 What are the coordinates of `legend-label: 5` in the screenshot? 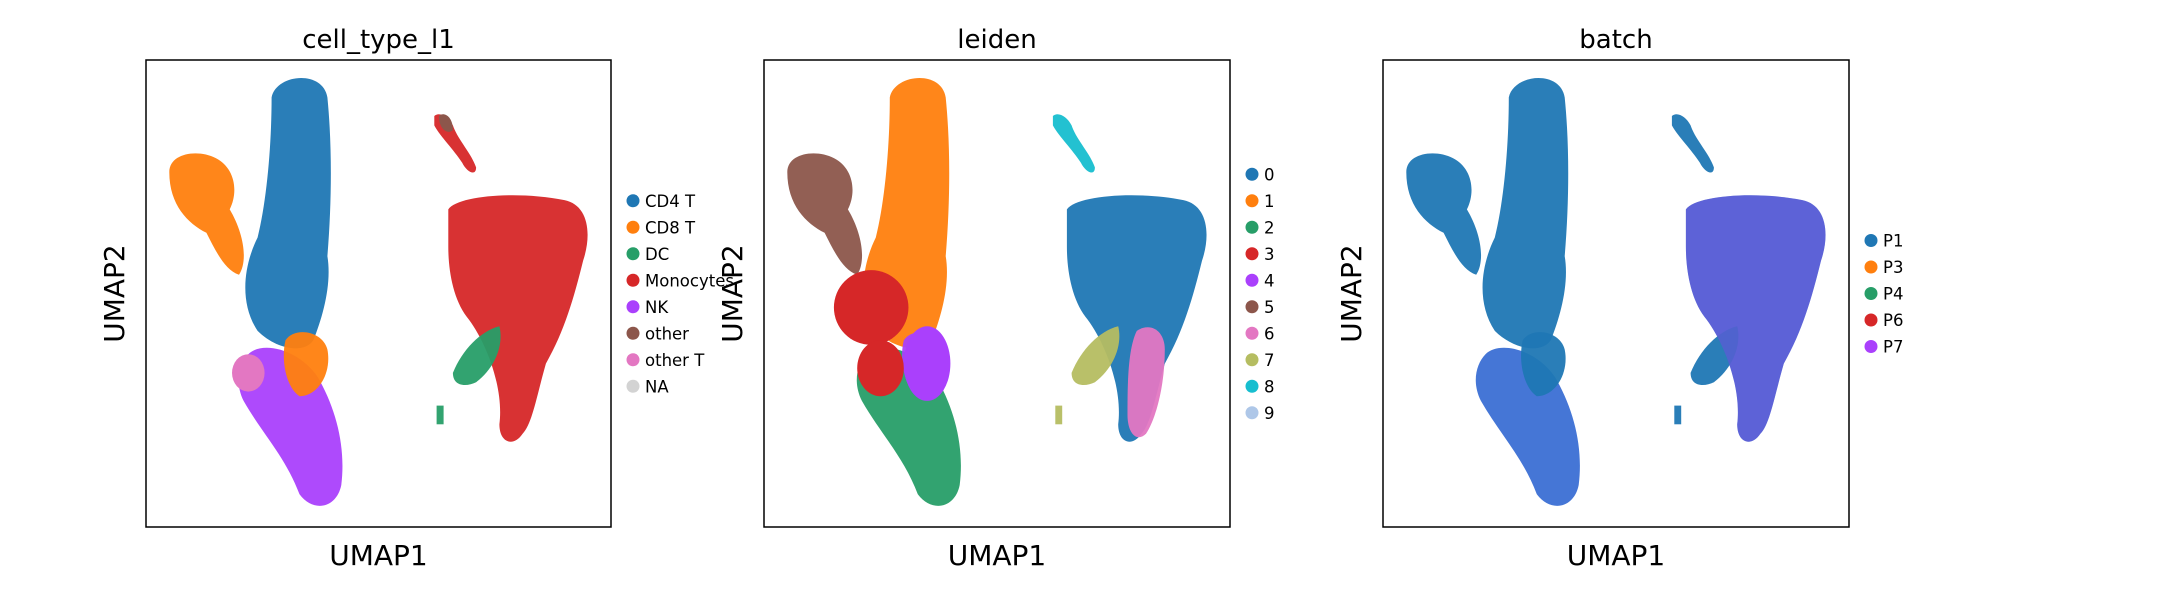 It's located at (1269, 307).